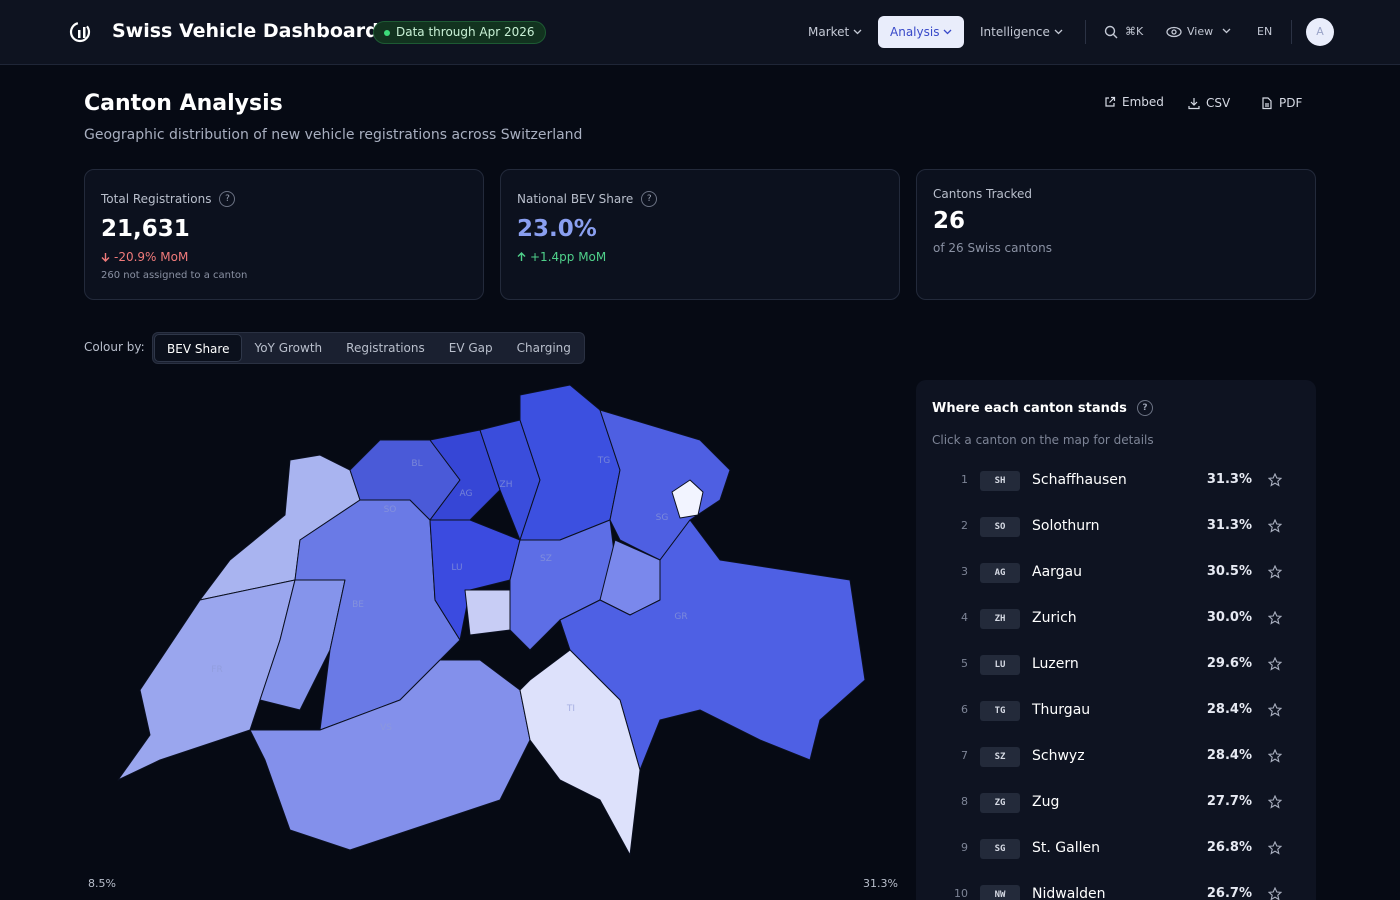 The image size is (1400, 900). Describe the element at coordinates (829, 32) in the screenshot. I see `nav-label: Market` at that location.